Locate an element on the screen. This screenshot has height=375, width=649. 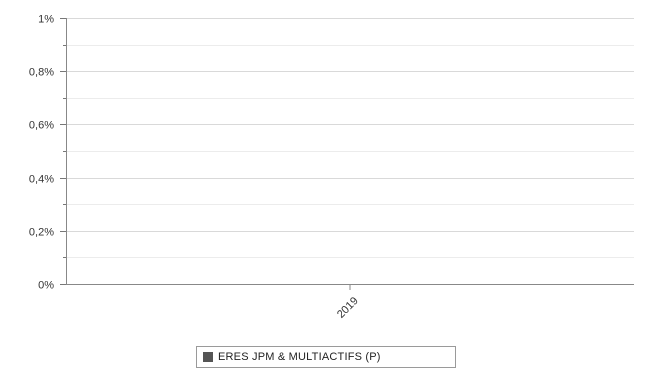
y-tick-label: 0,6% is located at coordinates (41, 126).